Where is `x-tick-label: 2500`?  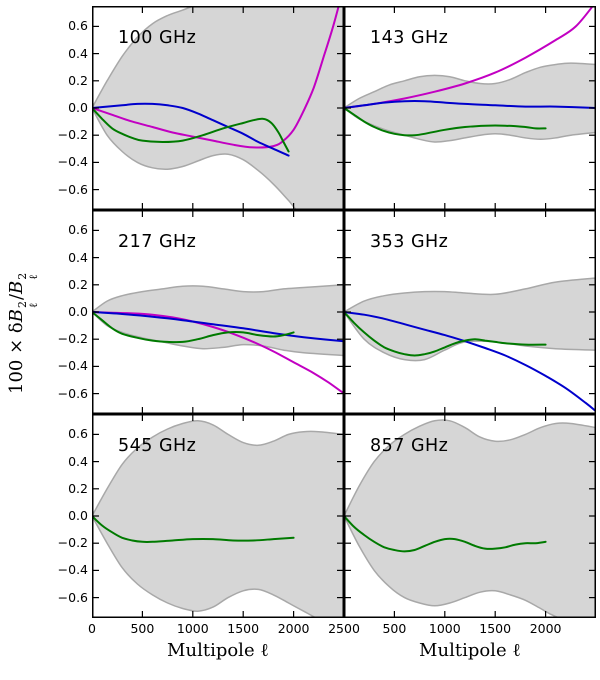 x-tick-label: 2500 is located at coordinates (344, 628).